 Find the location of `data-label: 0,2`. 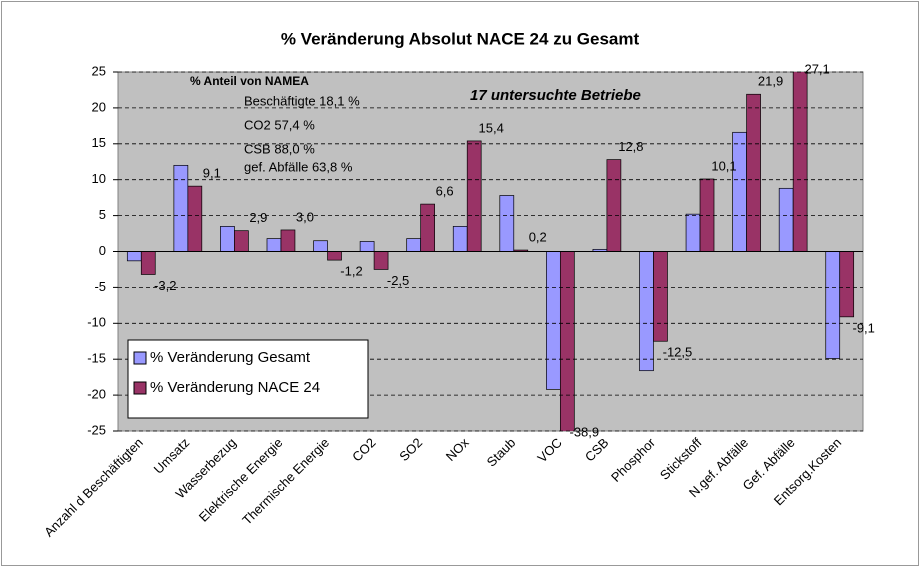

data-label: 0,2 is located at coordinates (538, 237).